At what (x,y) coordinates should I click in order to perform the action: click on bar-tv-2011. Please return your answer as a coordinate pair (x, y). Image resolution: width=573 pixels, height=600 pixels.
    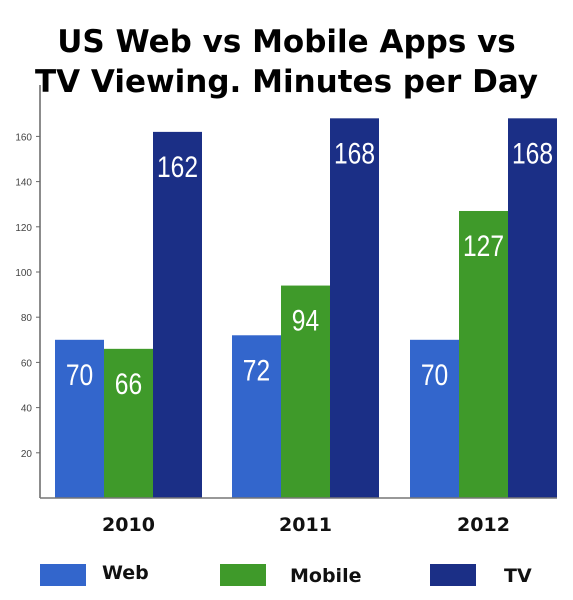
    Looking at the image, I should click on (354, 308).